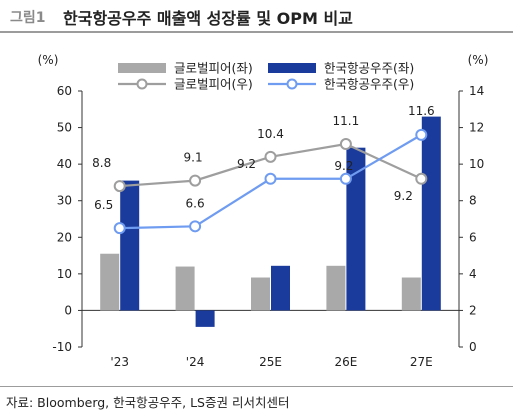  I want to click on data-label-kai: 6.6, so click(195, 203).